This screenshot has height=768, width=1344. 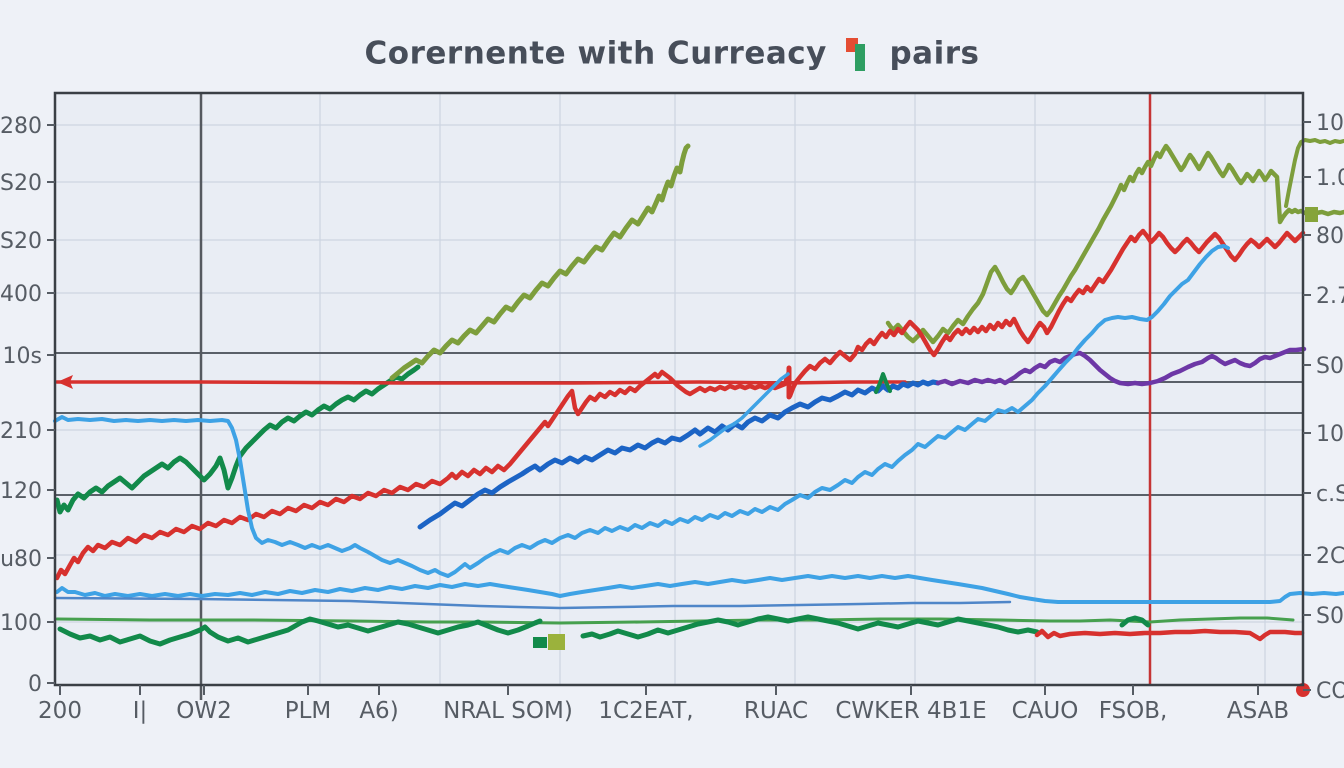 I want to click on chart-title: Corernente with Curreacy pairs, so click(x=672, y=53).